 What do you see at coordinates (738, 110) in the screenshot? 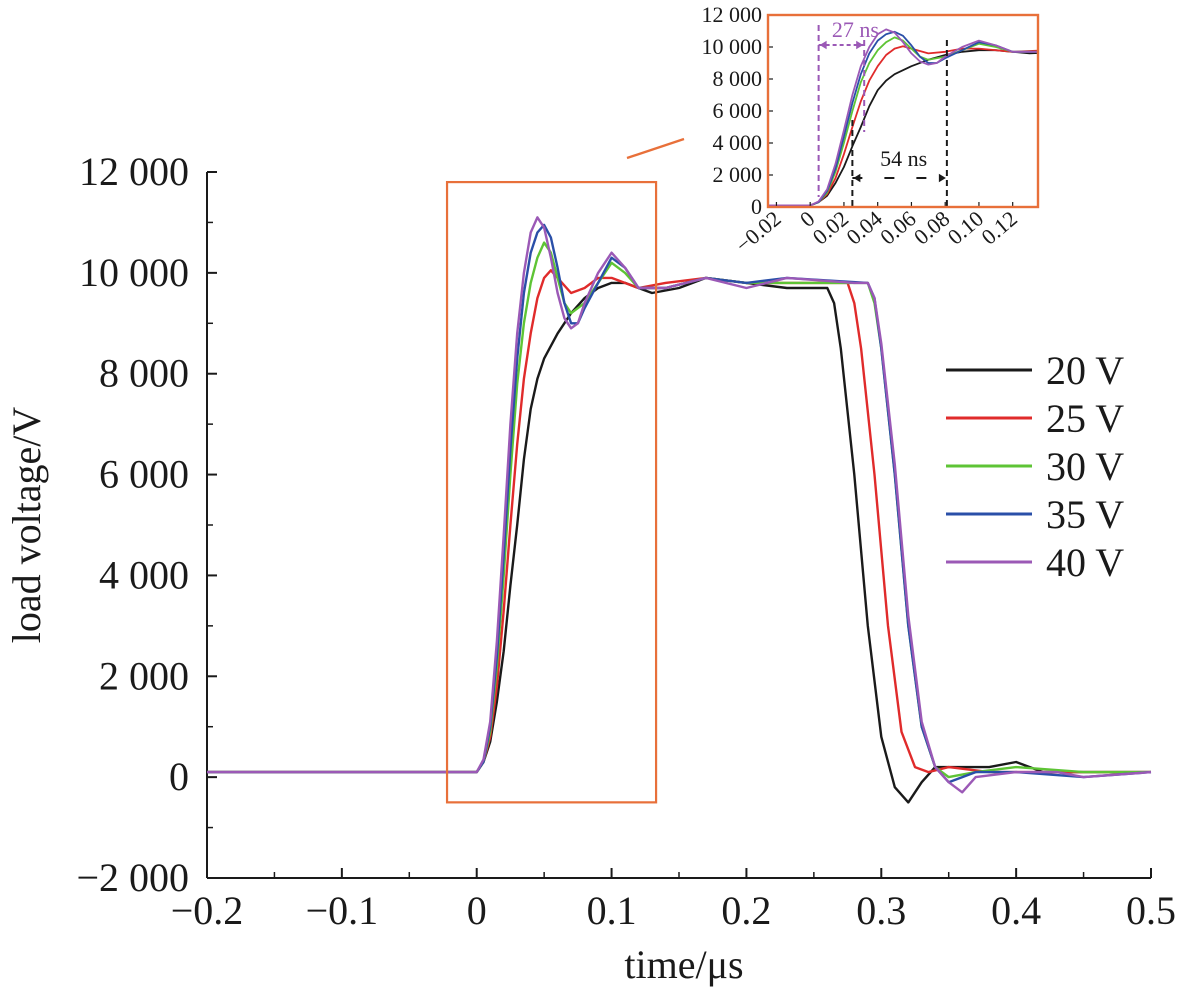
I see `inset-y-tick-label: 6 000` at bounding box center [738, 110].